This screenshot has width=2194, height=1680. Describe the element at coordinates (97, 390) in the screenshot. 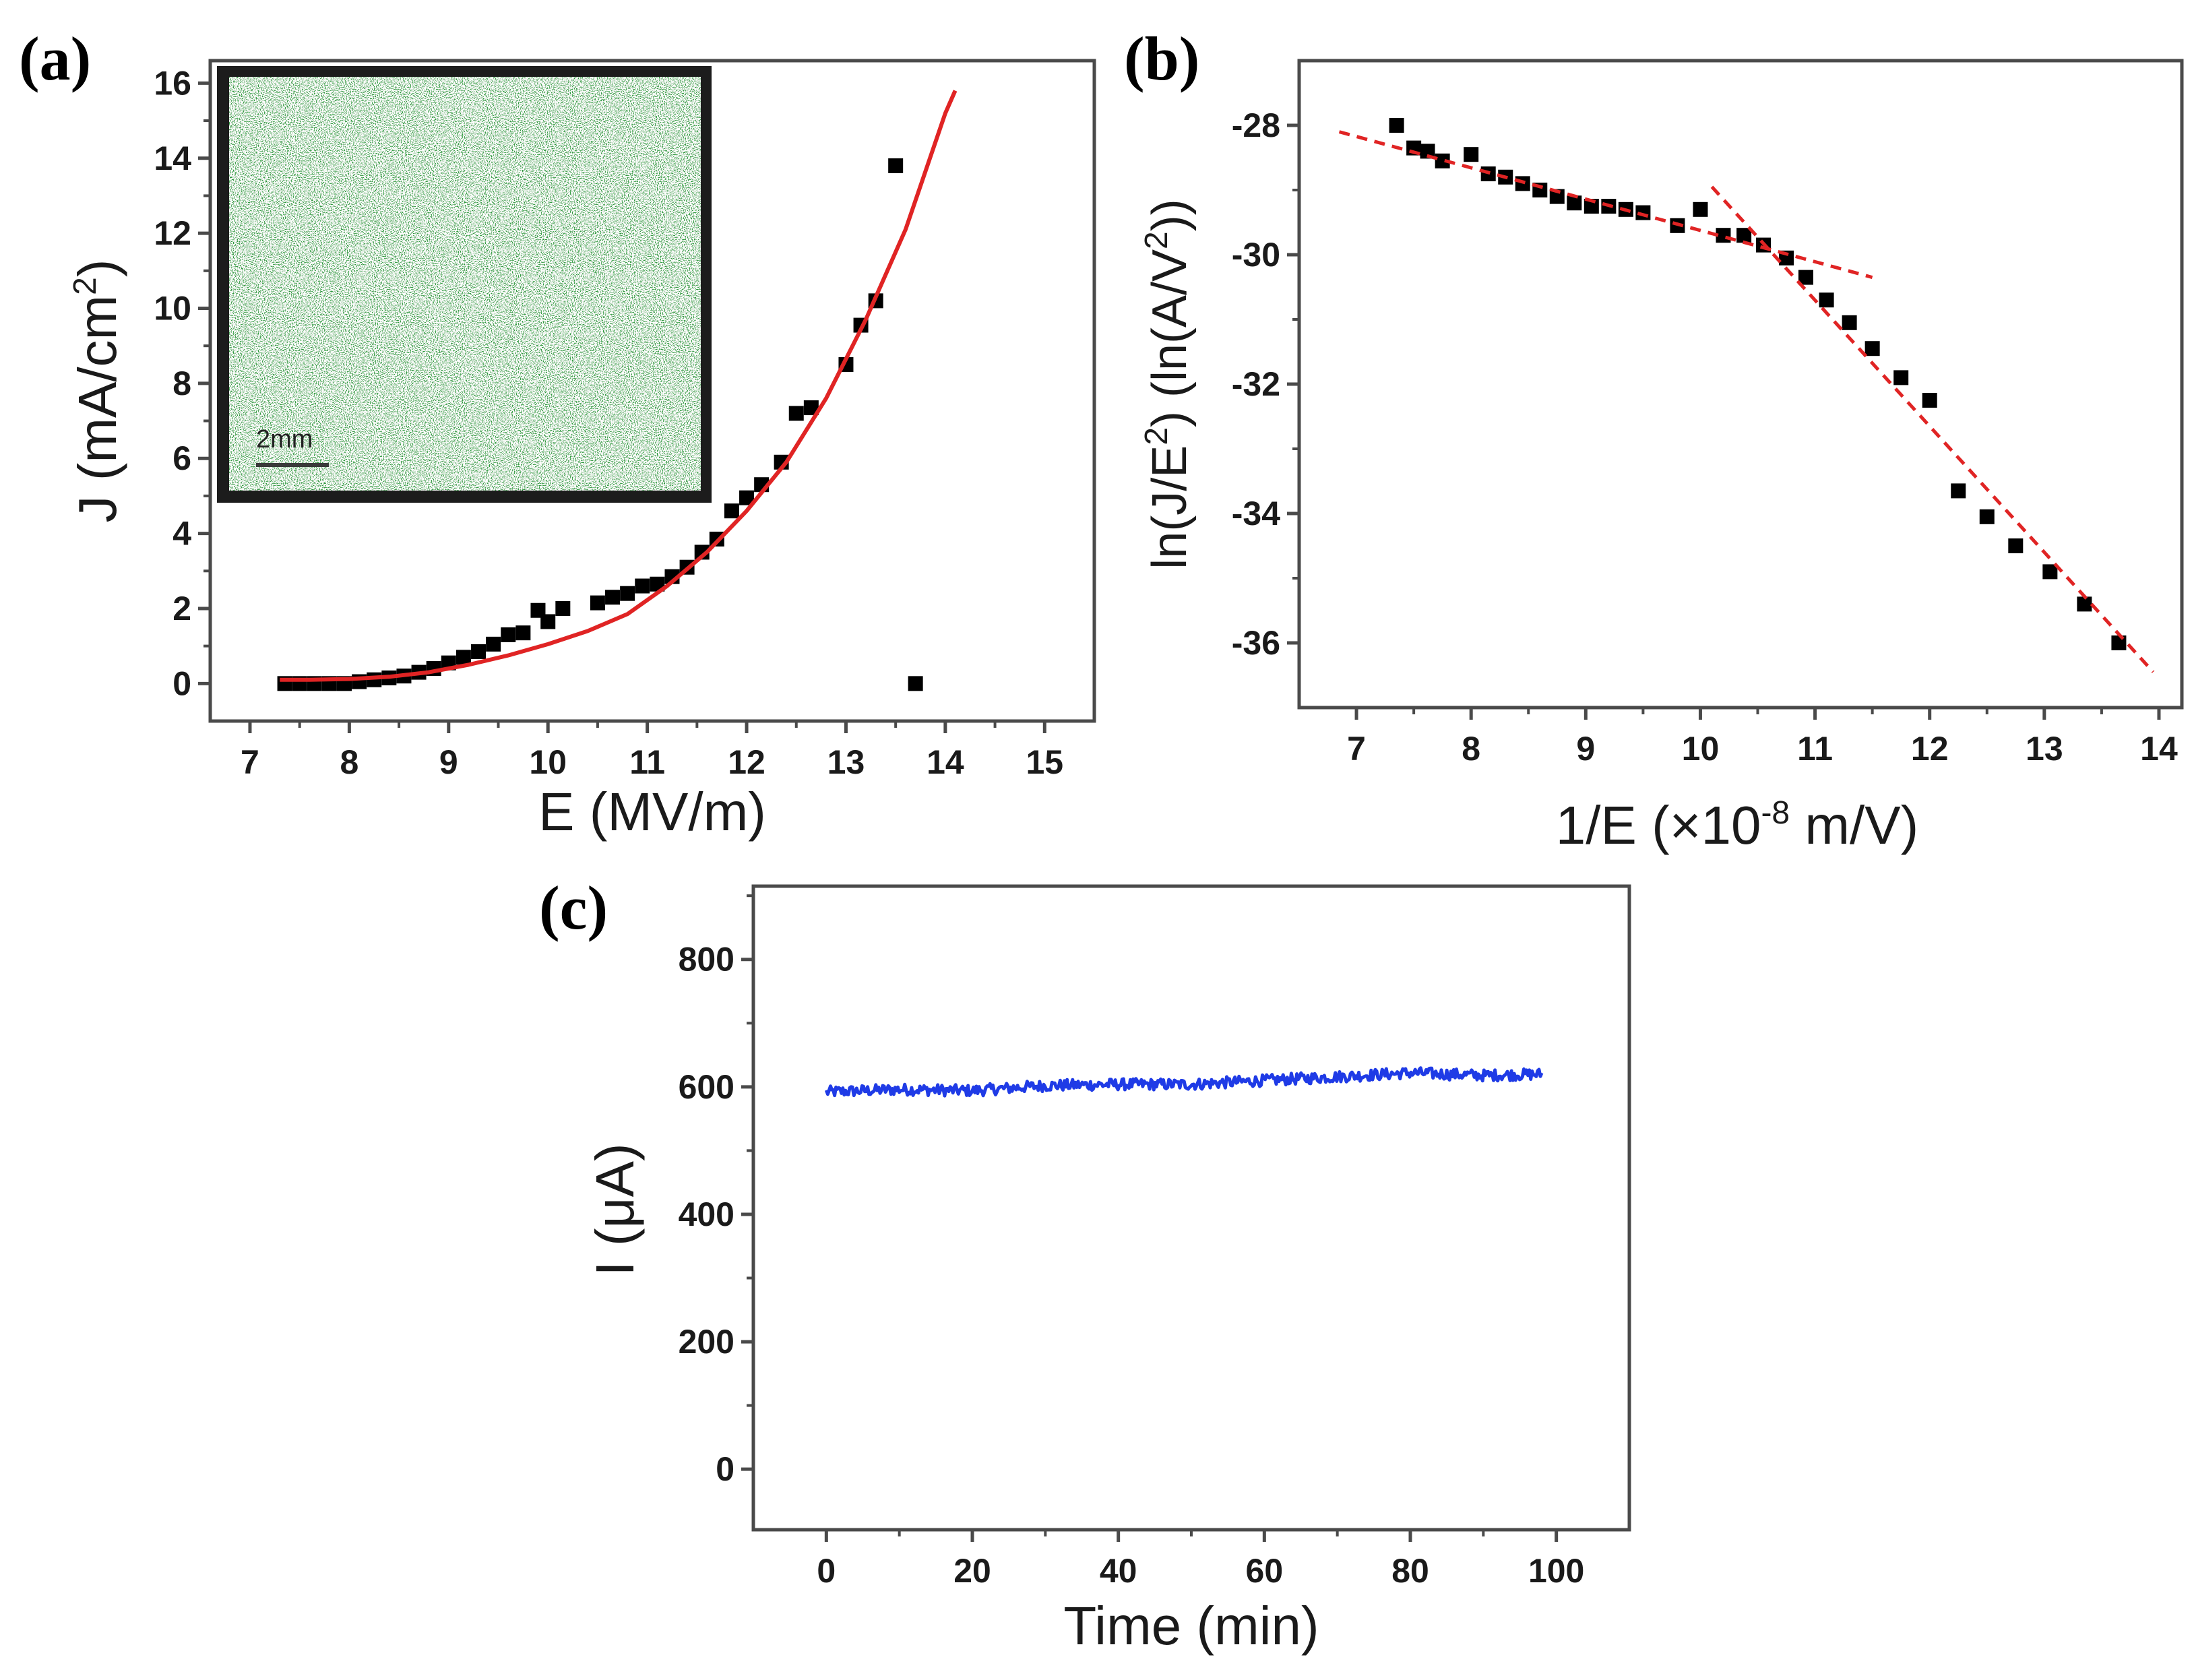

I see `panel-a-y-axis-title: J (mA/cm2)` at that location.